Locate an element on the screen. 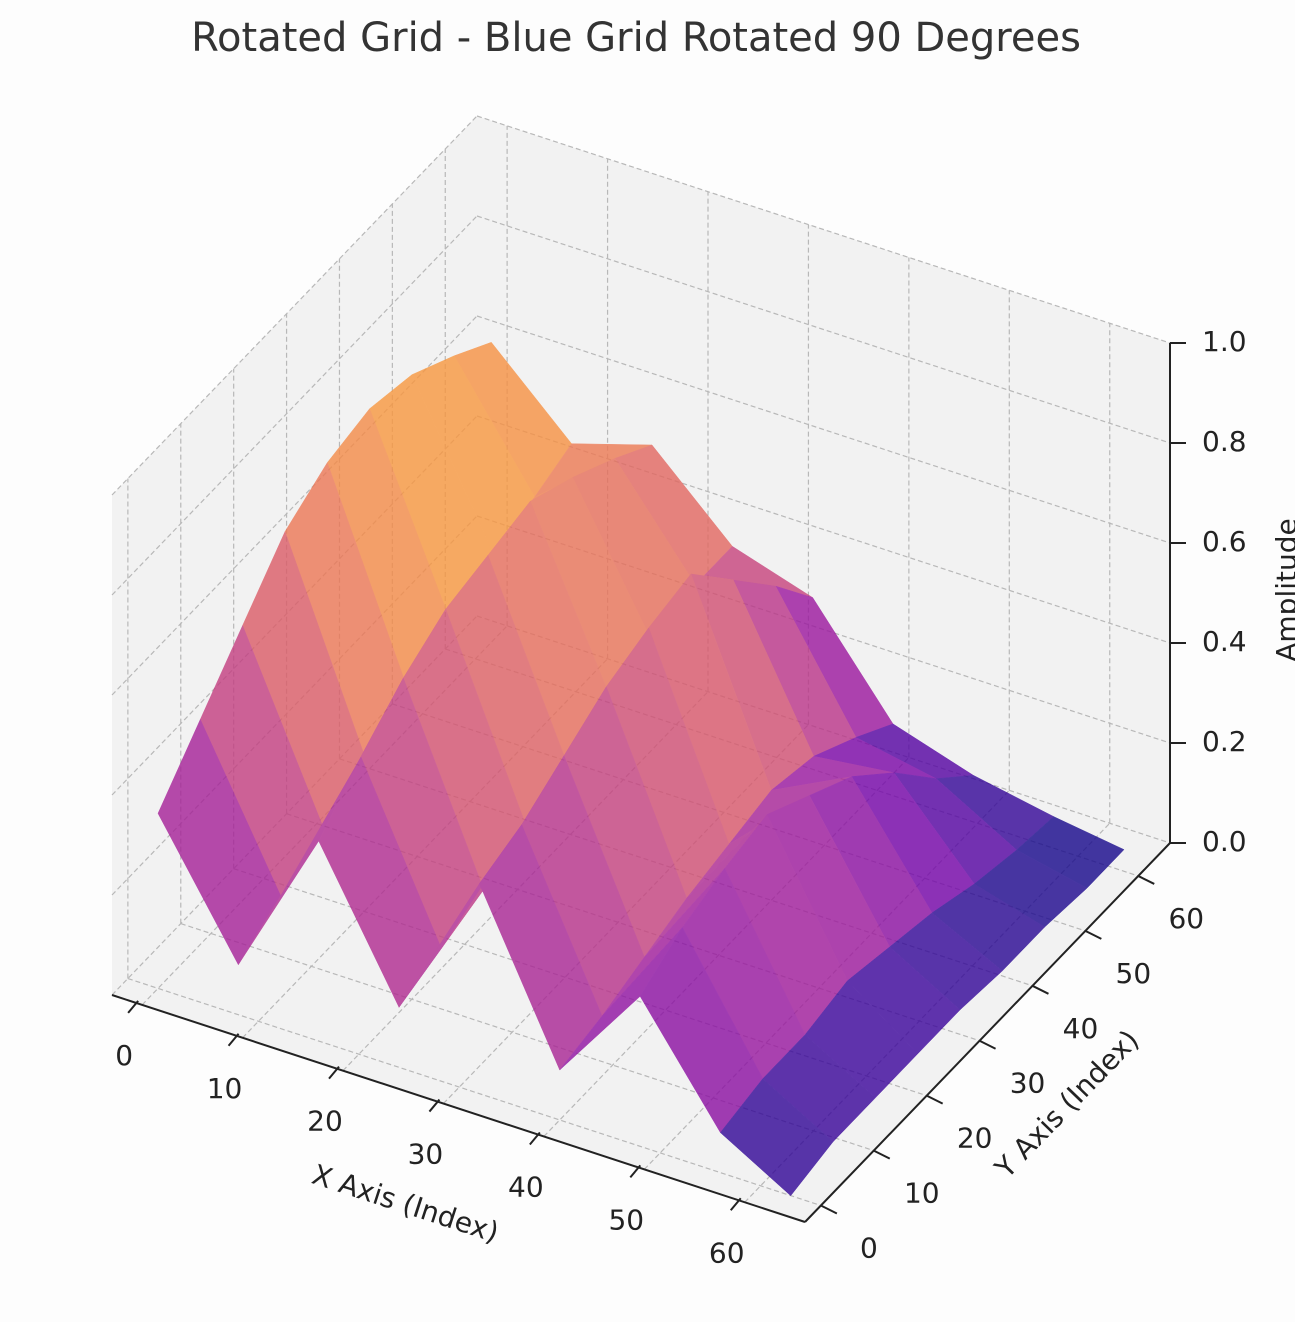  y-tick-label: 40 is located at coordinates (1081, 1028).